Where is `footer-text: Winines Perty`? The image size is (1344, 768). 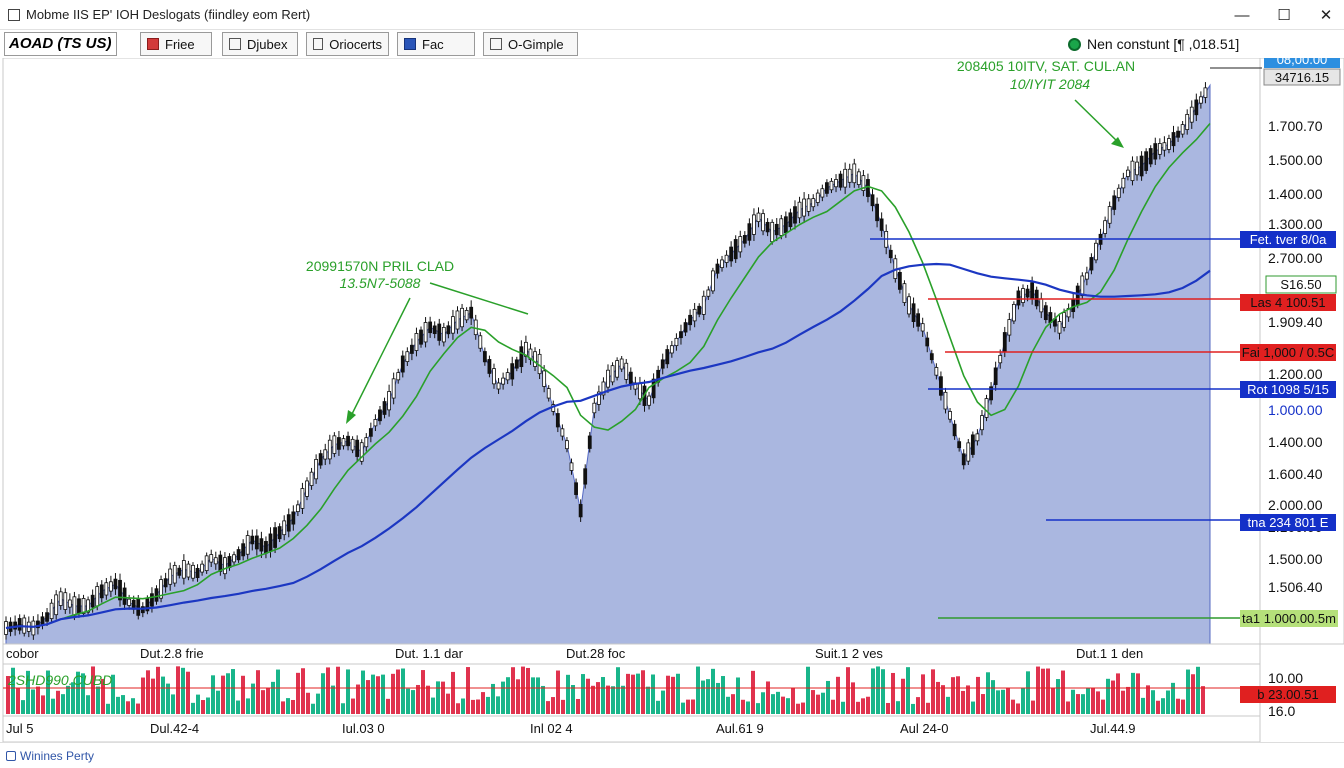 footer-text: Winines Perty is located at coordinates (57, 755).